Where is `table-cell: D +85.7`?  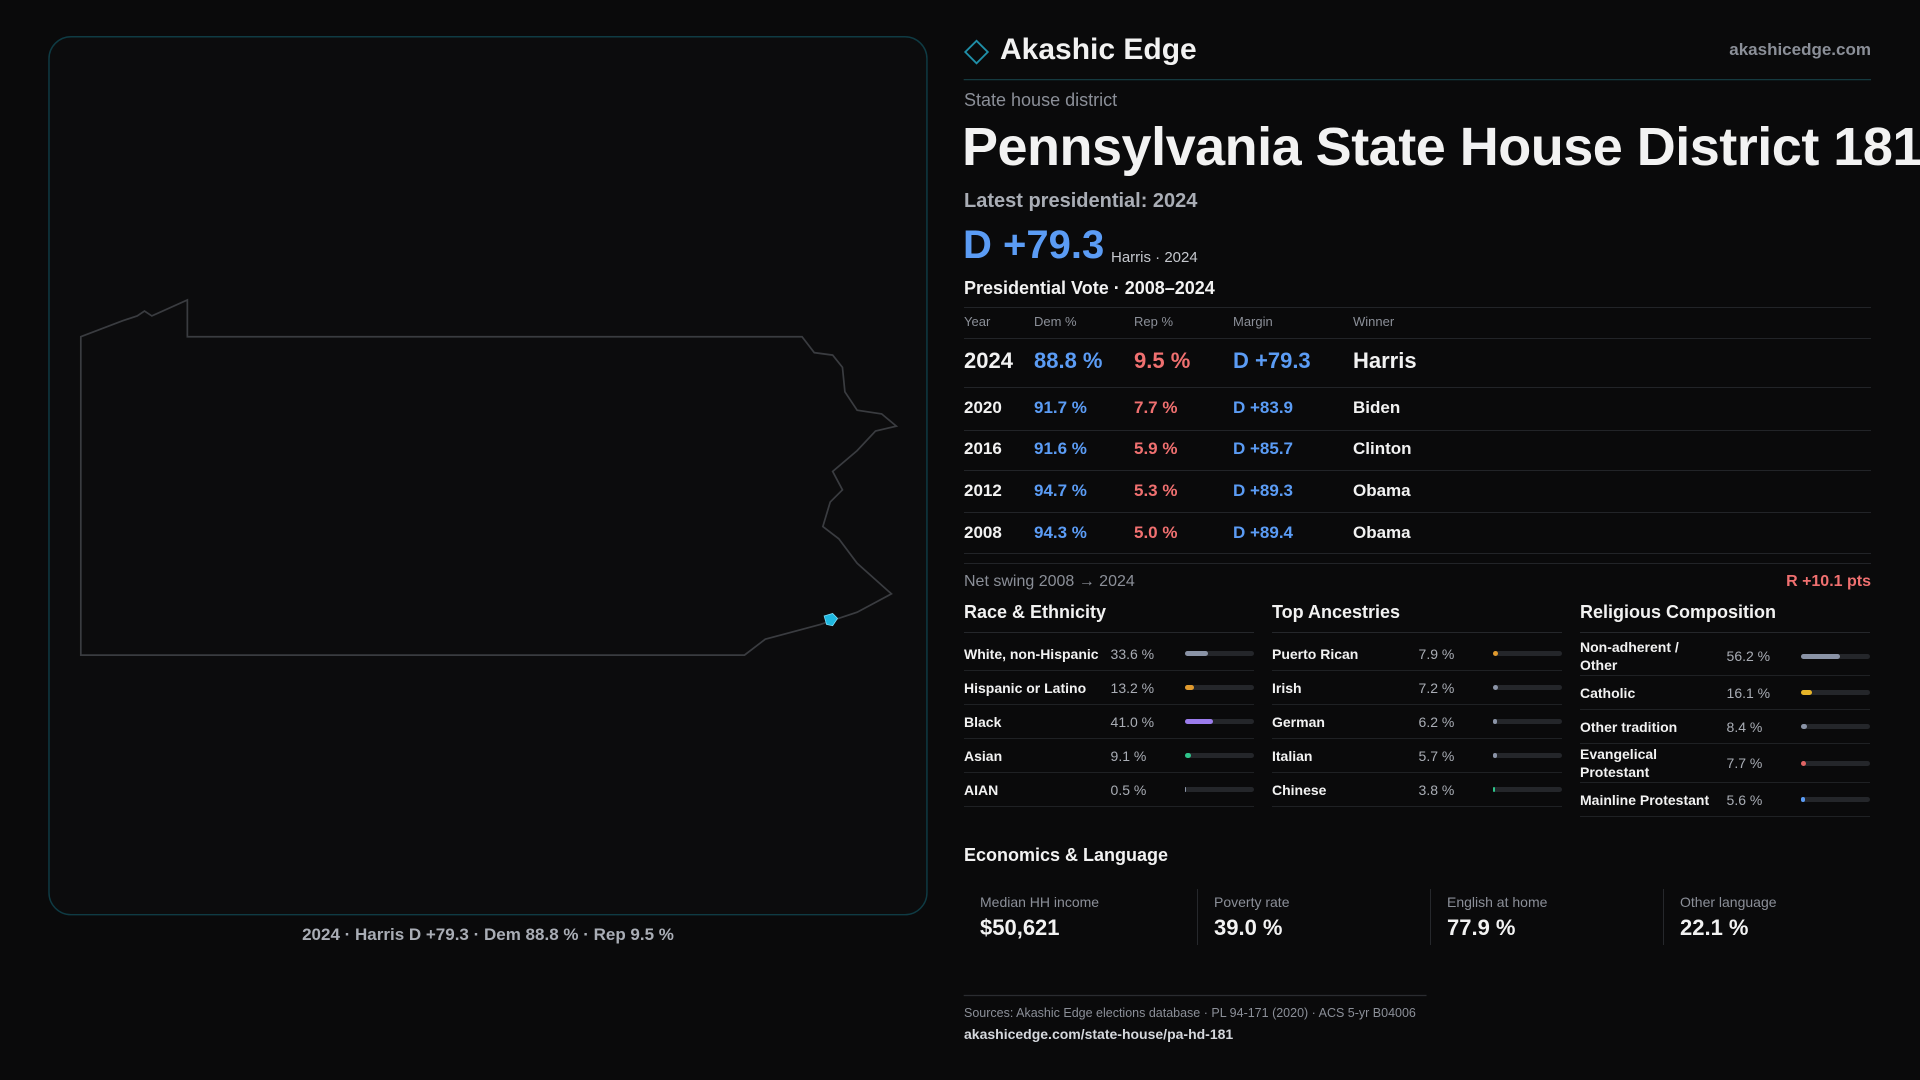 table-cell: D +85.7 is located at coordinates (1263, 448).